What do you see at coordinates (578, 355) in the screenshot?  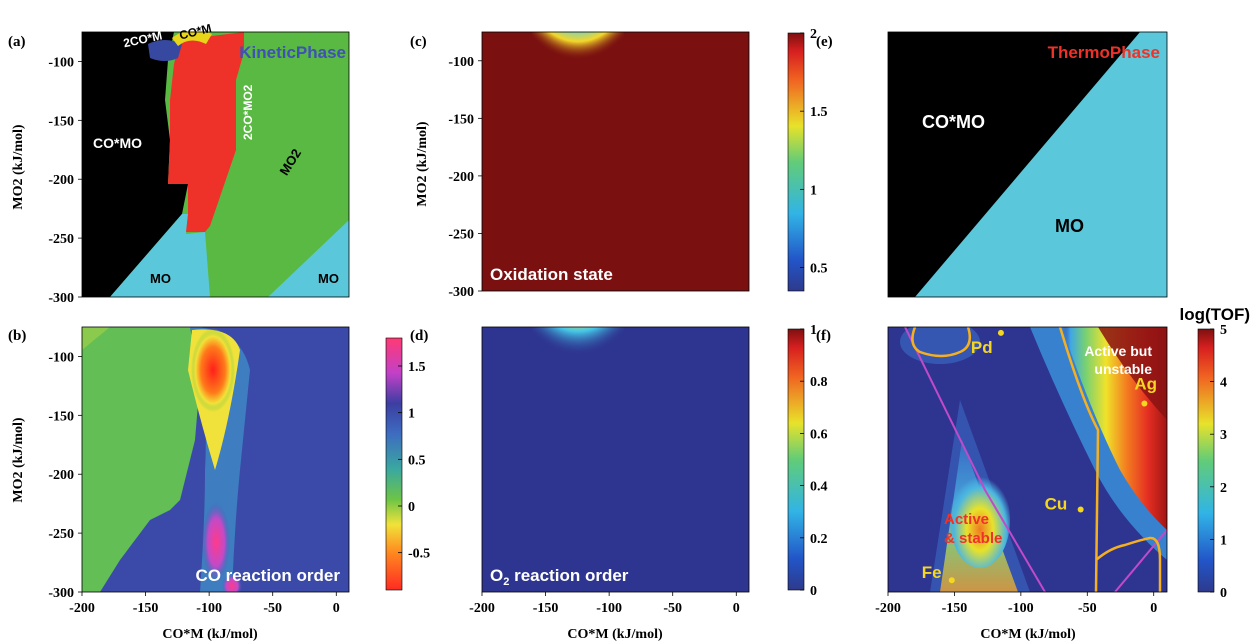 I see `cap-d` at bounding box center [578, 355].